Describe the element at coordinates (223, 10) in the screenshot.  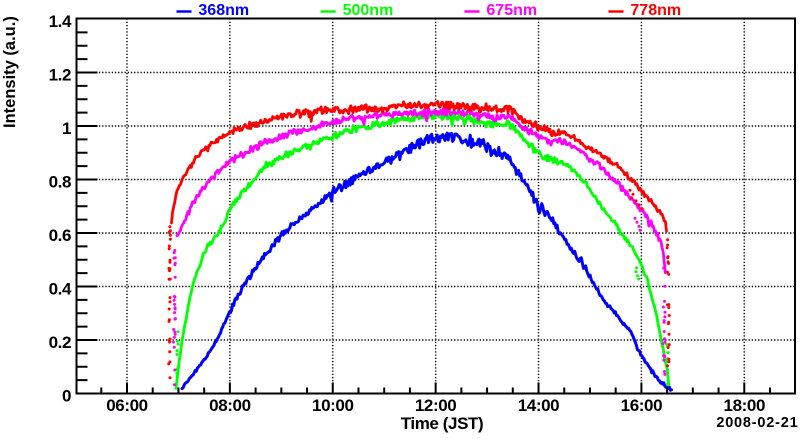
I see `svg-text: 368nm` at that location.